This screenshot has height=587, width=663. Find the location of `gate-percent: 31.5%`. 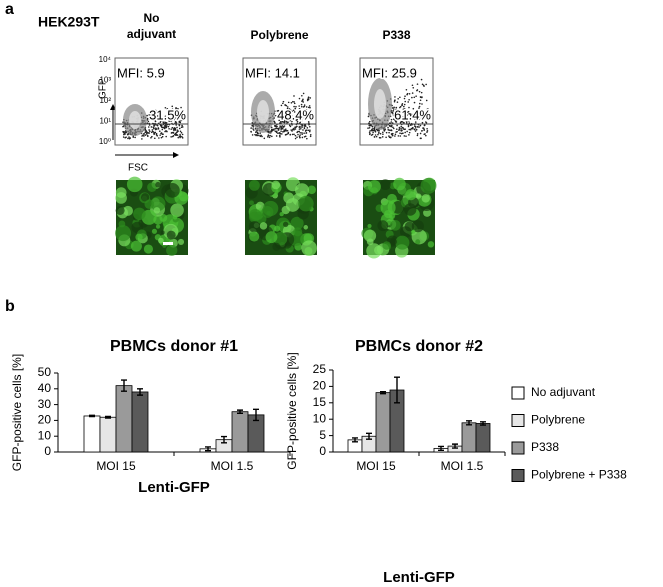

gate-percent: 31.5% is located at coordinates (167, 114).